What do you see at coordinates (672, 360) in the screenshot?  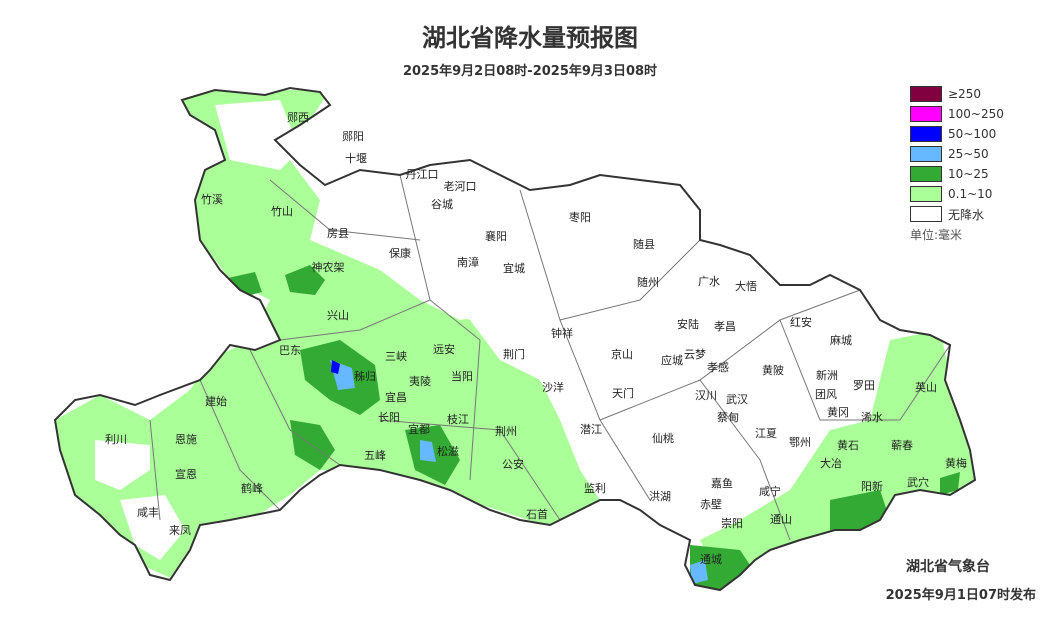 I see `city-label: 应城` at bounding box center [672, 360].